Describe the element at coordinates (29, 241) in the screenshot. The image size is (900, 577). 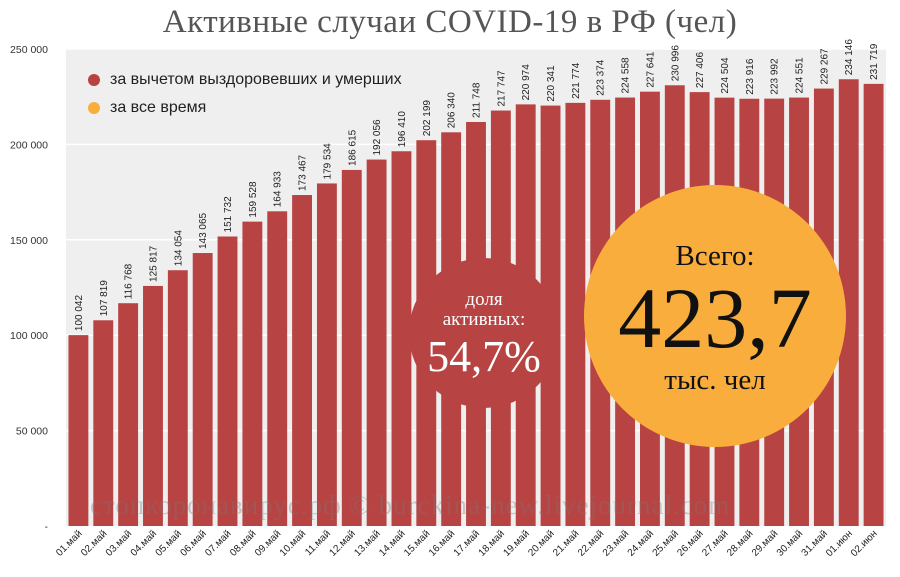
I see `y-tick-label: 150 000` at that location.